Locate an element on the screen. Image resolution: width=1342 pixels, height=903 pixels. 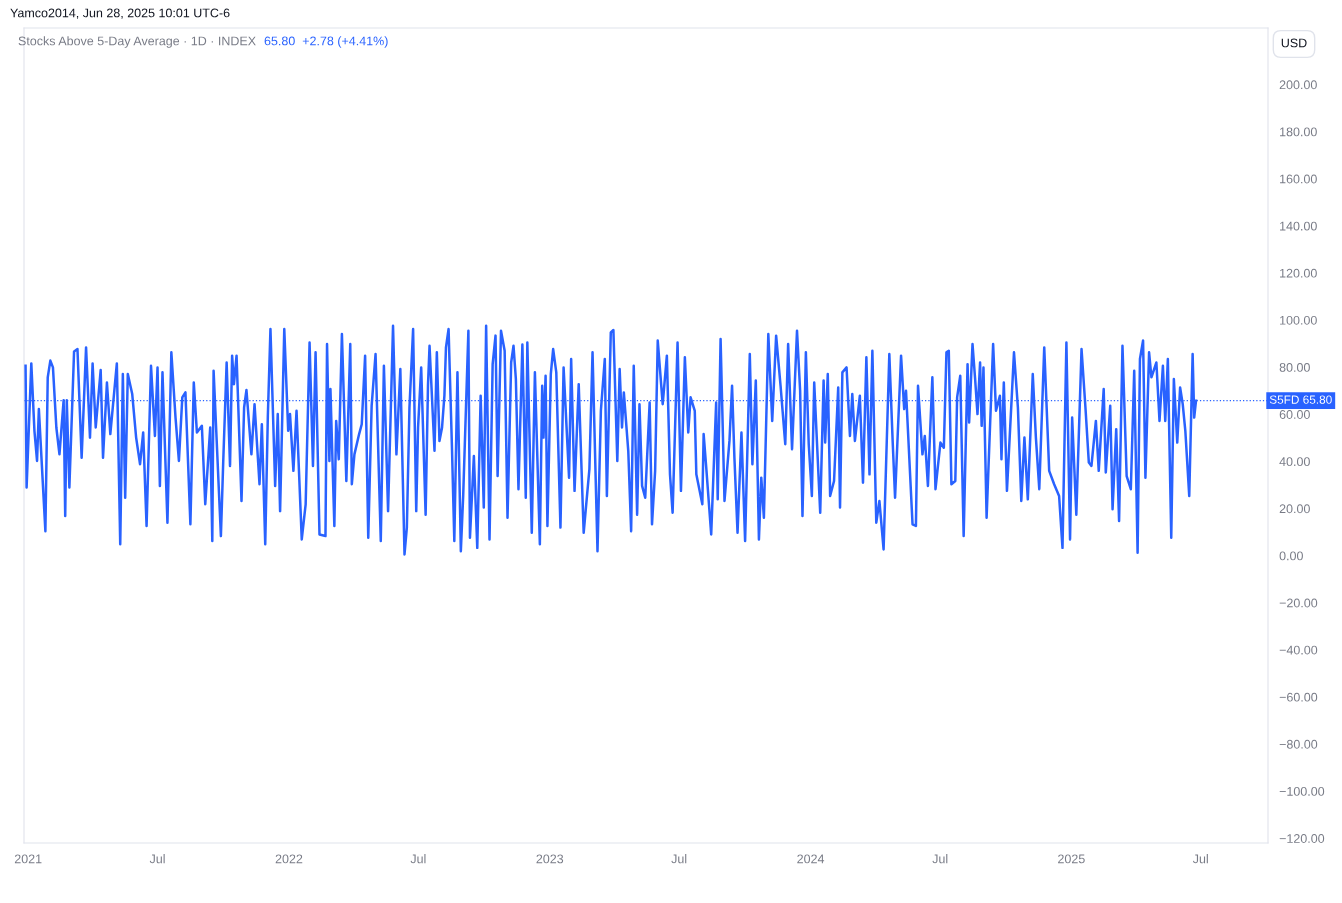
text: Yamco2014, Jun 28, 2025 10:01 UTC-6 is located at coordinates (120, 13).